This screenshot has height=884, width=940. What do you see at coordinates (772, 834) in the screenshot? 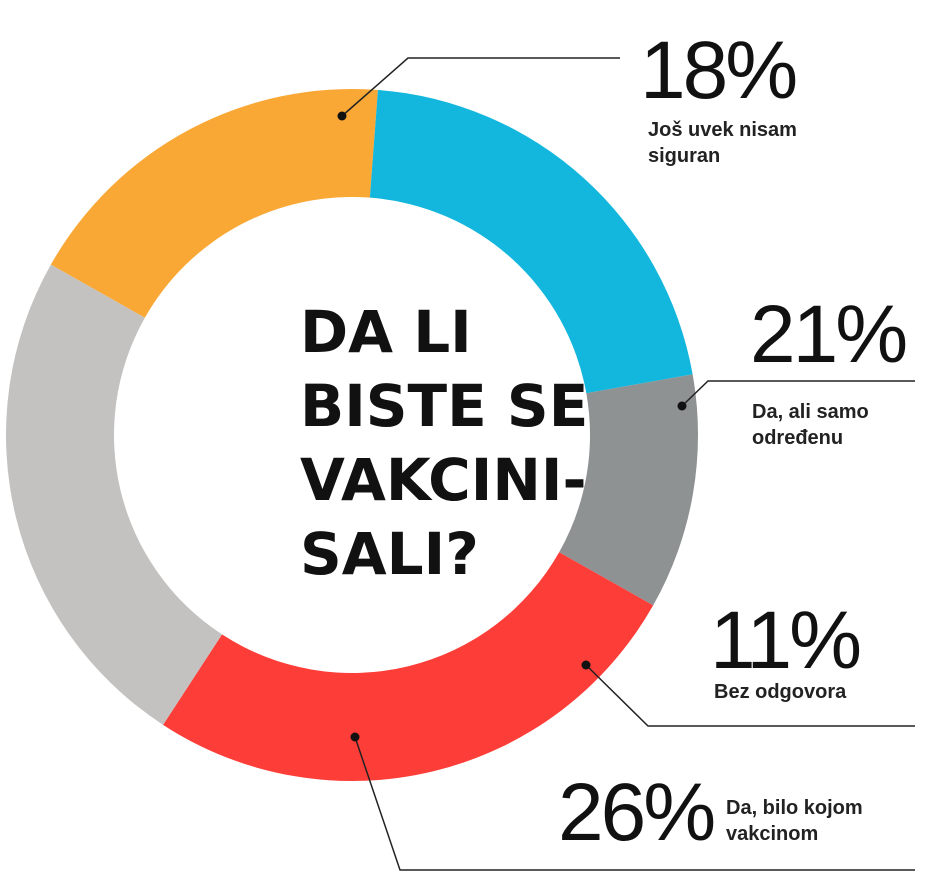
I see `slice-category-label: vakcinom` at bounding box center [772, 834].